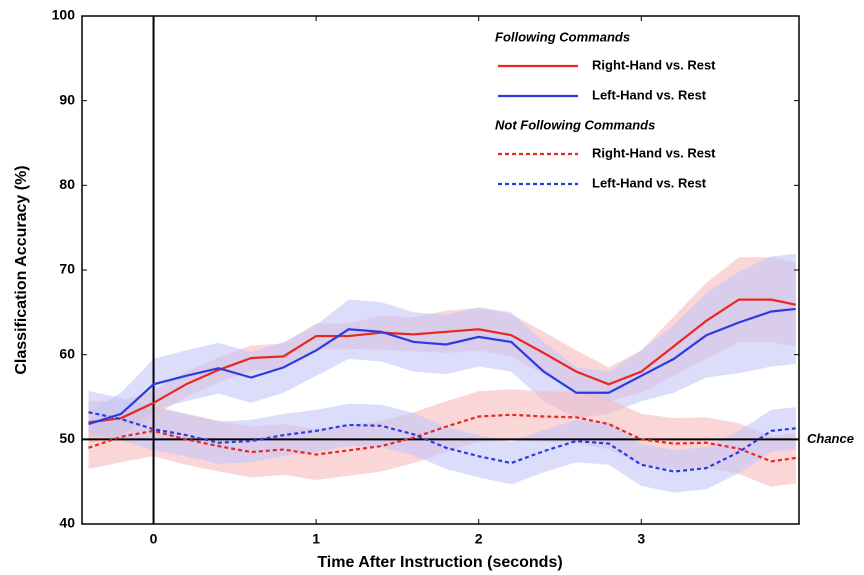 The width and height of the screenshot is (864, 575). What do you see at coordinates (67, 269) in the screenshot?
I see `y-tick-label: 70` at bounding box center [67, 269].